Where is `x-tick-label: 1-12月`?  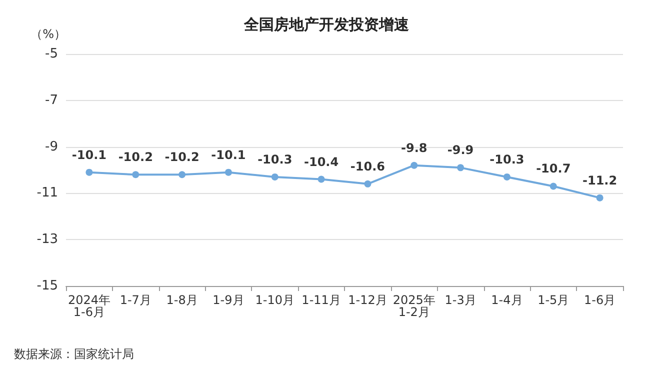 x-tick-label: 1-12月 is located at coordinates (368, 300).